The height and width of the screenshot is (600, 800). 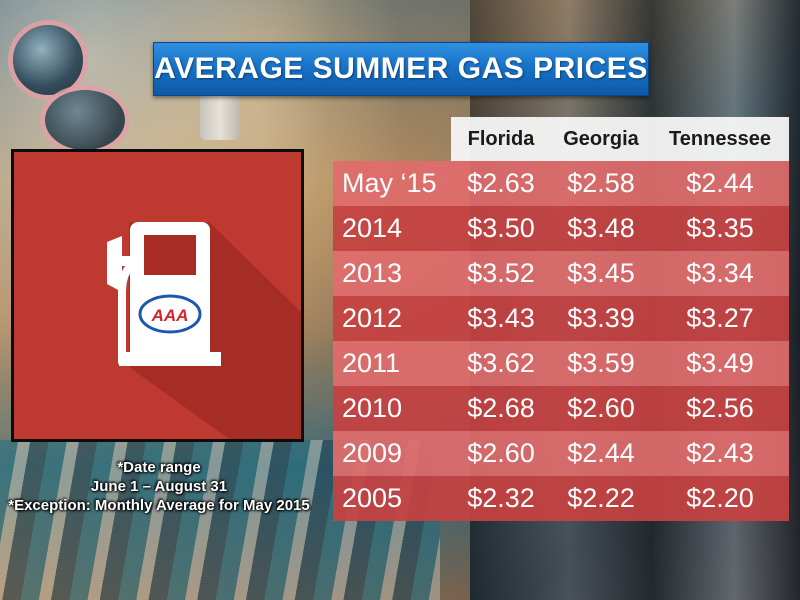 I want to click on price-cell: $3.59, so click(x=601, y=363).